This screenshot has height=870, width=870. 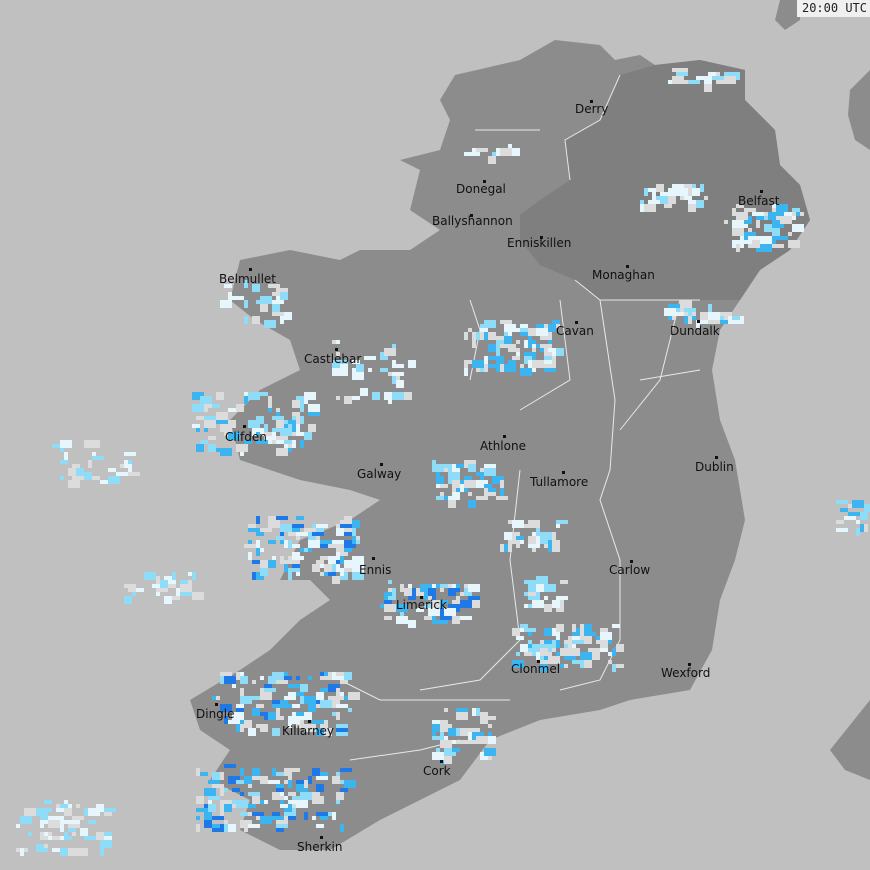 I want to click on city-label: Wexford, so click(x=686, y=673).